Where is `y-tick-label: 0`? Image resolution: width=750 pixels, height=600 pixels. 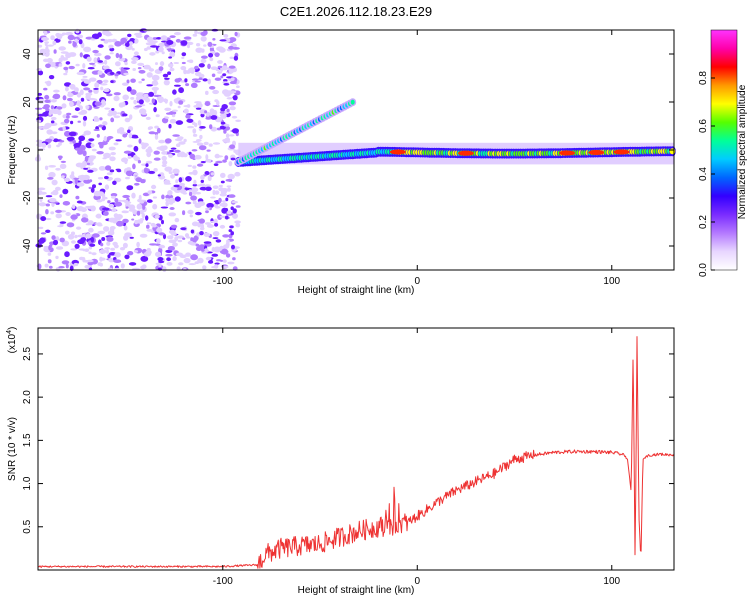 y-tick-label: 0 is located at coordinates (27, 150).